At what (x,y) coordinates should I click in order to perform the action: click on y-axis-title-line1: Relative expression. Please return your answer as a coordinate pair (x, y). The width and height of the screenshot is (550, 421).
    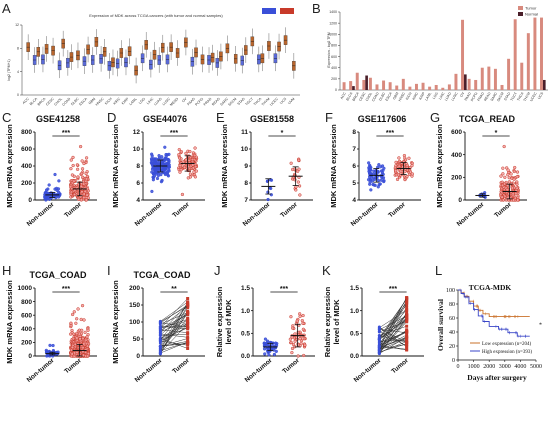
    Looking at the image, I should click on (219, 321).